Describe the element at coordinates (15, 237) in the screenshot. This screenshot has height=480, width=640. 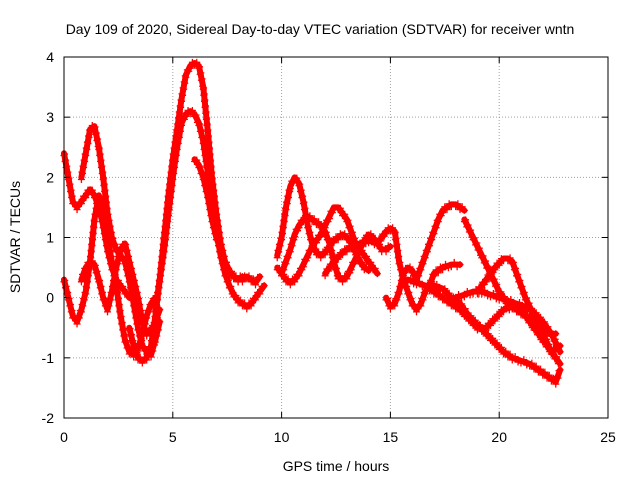
I see `y-axis-label: SDTVAR / TECUs` at that location.